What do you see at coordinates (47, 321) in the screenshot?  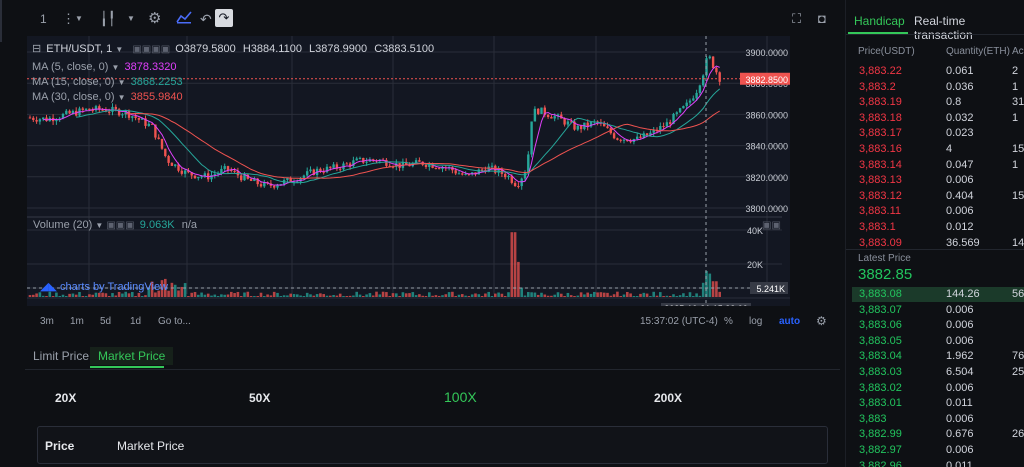 I see `range-3m: 3m` at bounding box center [47, 321].